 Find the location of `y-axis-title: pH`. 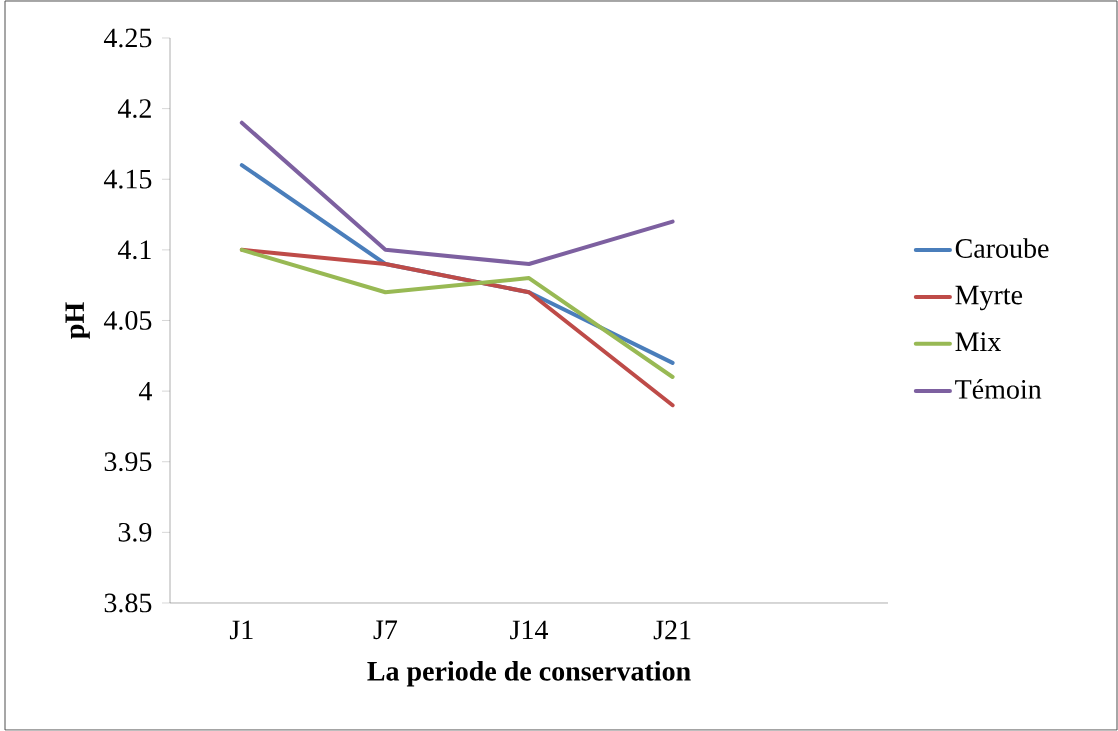

y-axis-title: pH is located at coordinates (77, 320).